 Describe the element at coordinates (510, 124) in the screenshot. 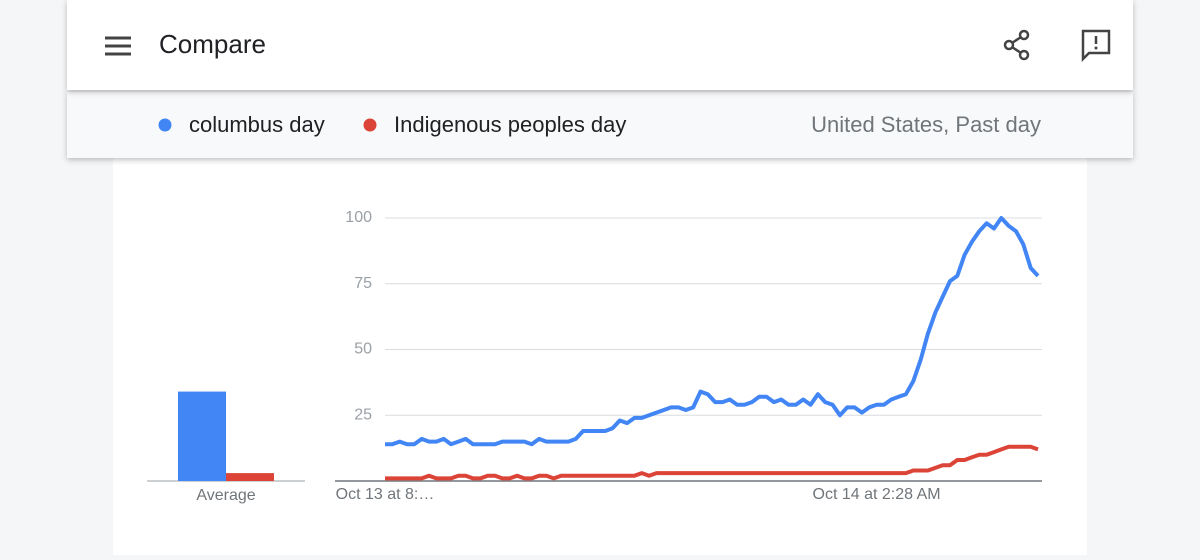

I see `legend-label: Indigenous peoples day` at that location.